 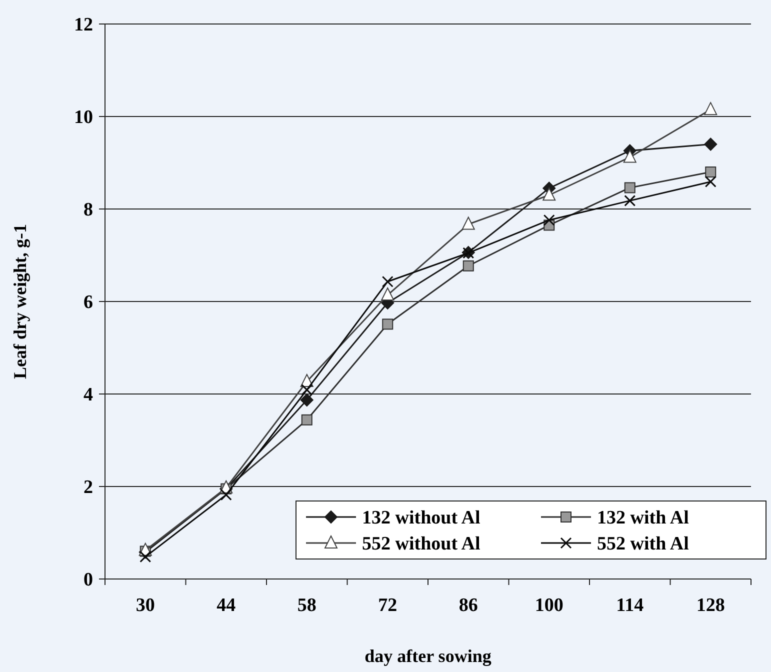 What do you see at coordinates (306, 605) in the screenshot?
I see `x-tick-label: 58` at bounding box center [306, 605].